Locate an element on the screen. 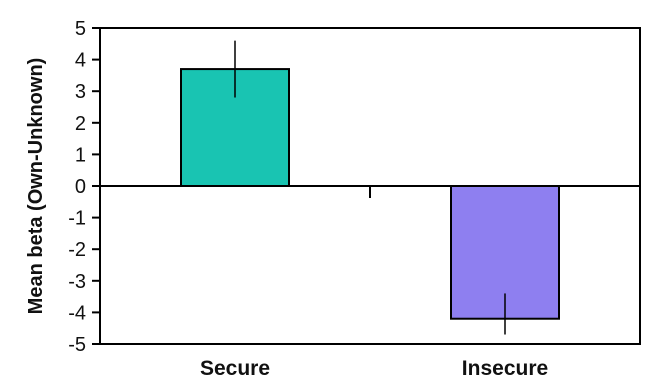 This screenshot has height=381, width=658. y-axis-label: Mean beta (Own-Unknown) is located at coordinates (36, 186).